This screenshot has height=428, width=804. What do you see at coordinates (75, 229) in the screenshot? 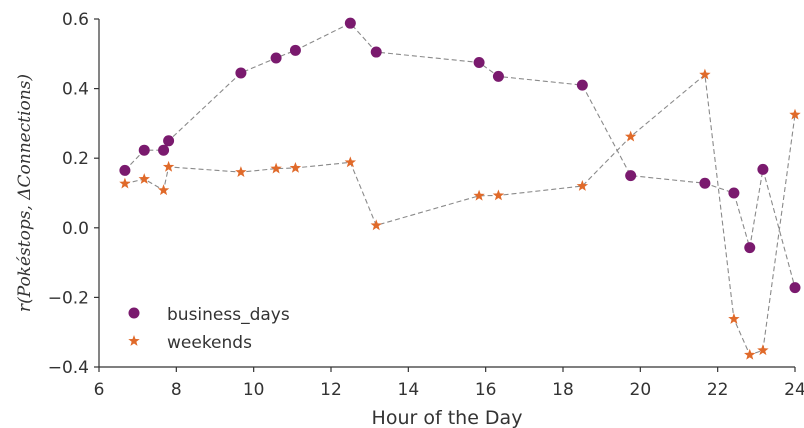
I see `y-tick-label: 0.0` at bounding box center [75, 229].